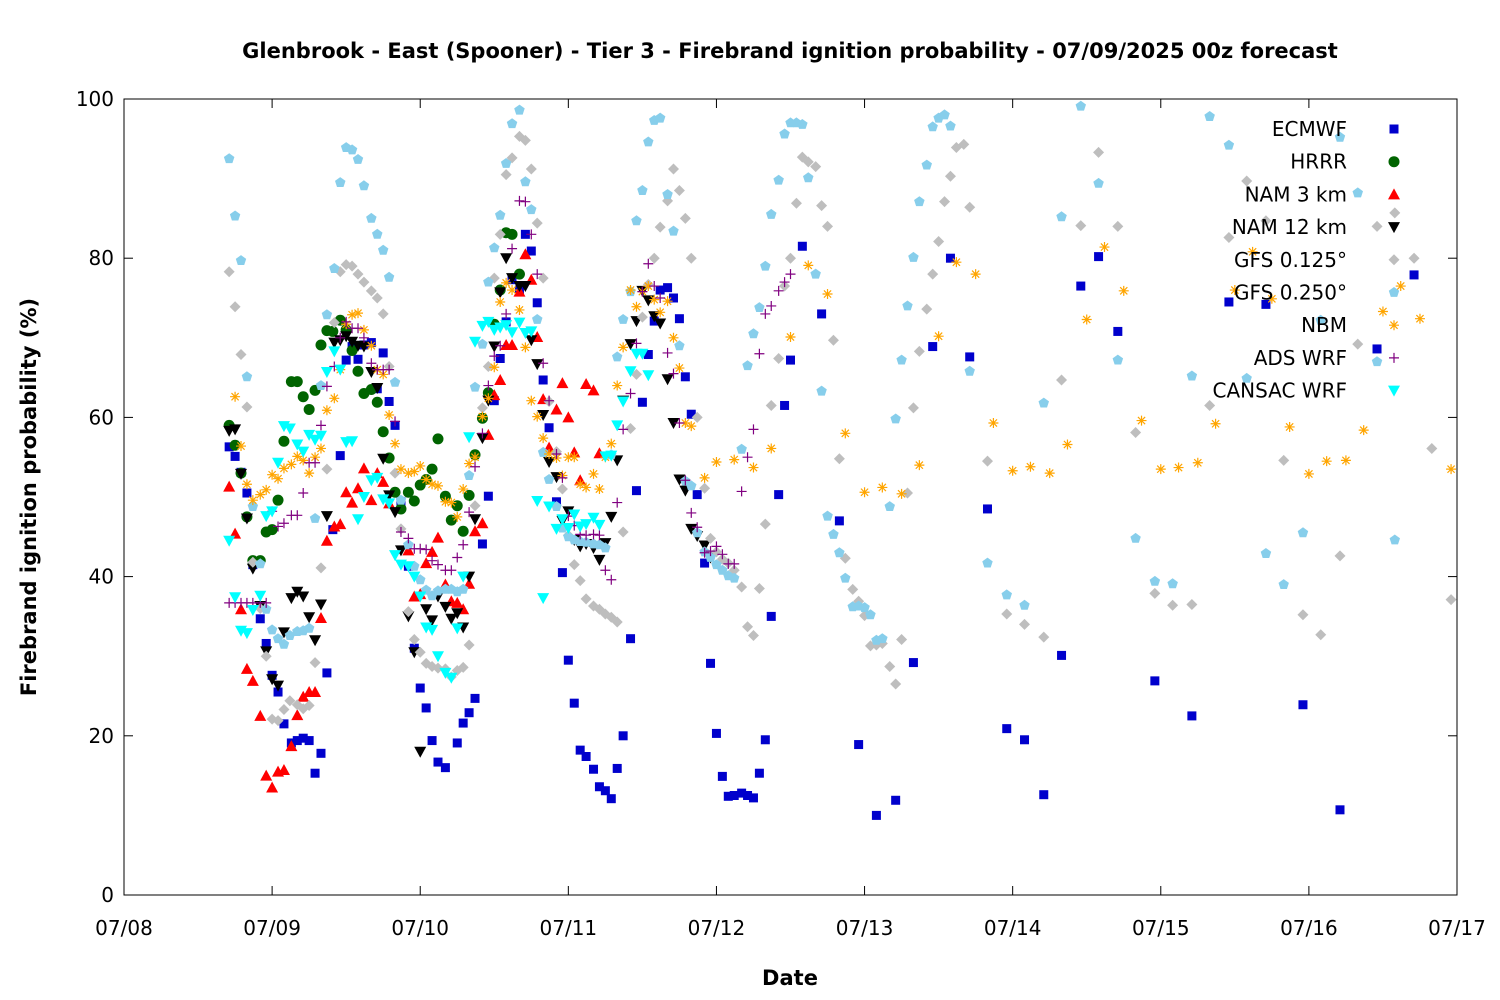 The height and width of the screenshot is (1000, 1500). Describe the element at coordinates (272, 928) in the screenshot. I see `x-tick-label: 07/09` at that location.